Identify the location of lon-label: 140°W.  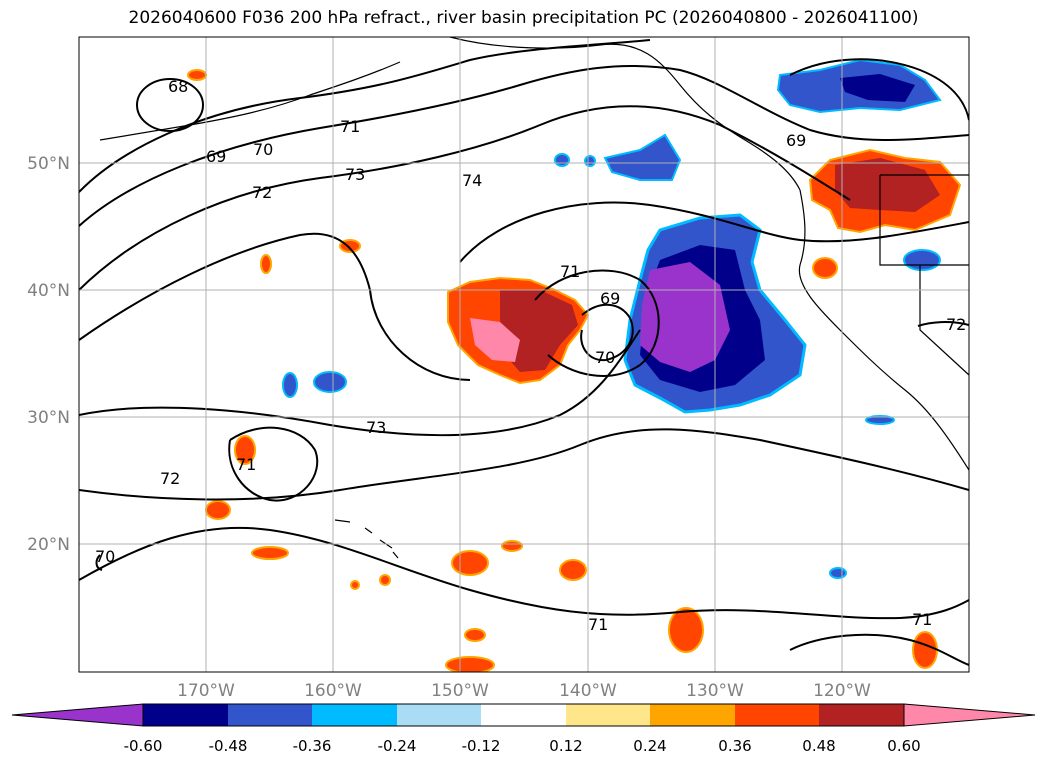
(588, 691).